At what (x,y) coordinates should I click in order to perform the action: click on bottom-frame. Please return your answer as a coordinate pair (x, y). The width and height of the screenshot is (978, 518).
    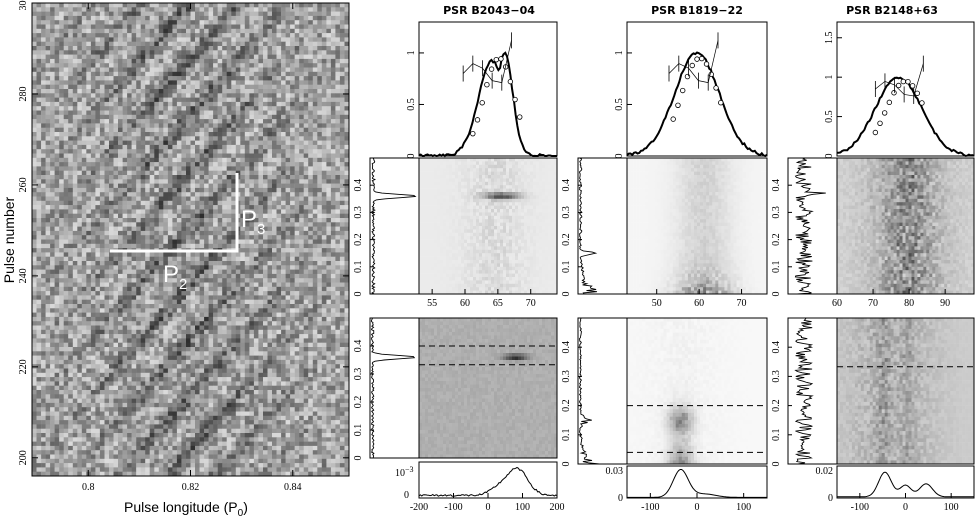
    Looking at the image, I should click on (488, 480).